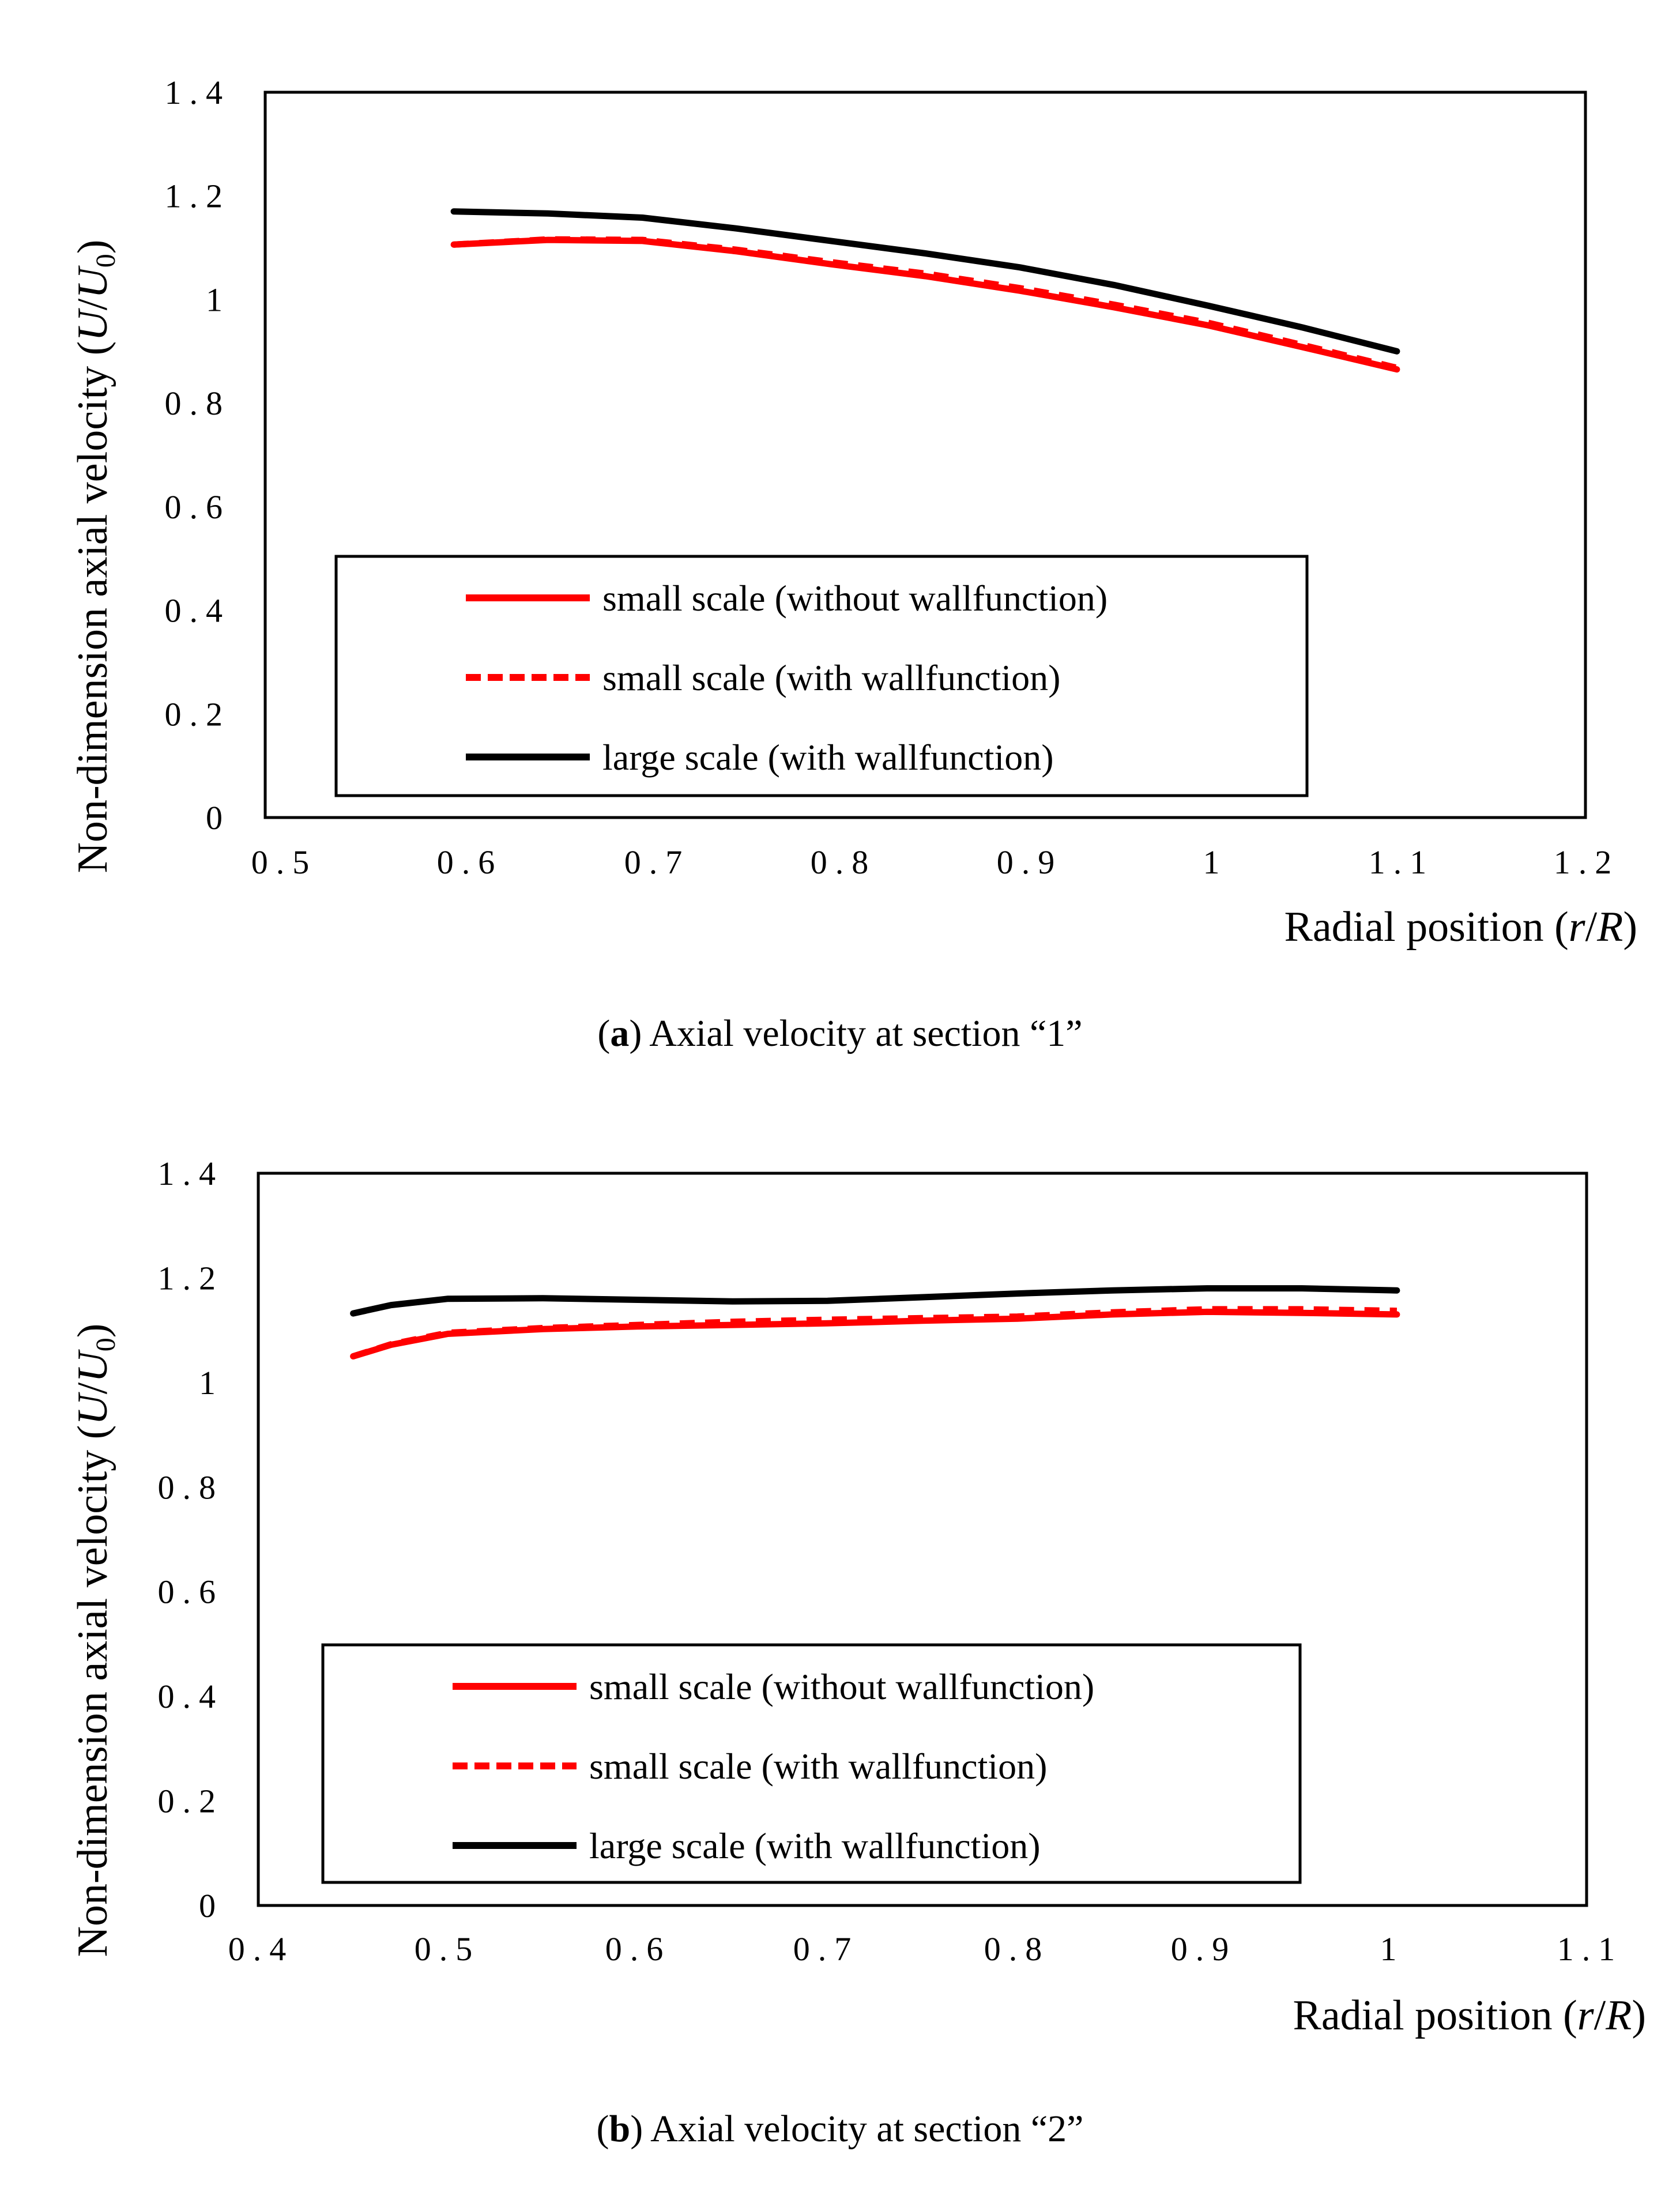 The height and width of the screenshot is (2192, 1680). Describe the element at coordinates (191, 1801) in the screenshot. I see `chart-b-ytick-label: 0.2` at that location.